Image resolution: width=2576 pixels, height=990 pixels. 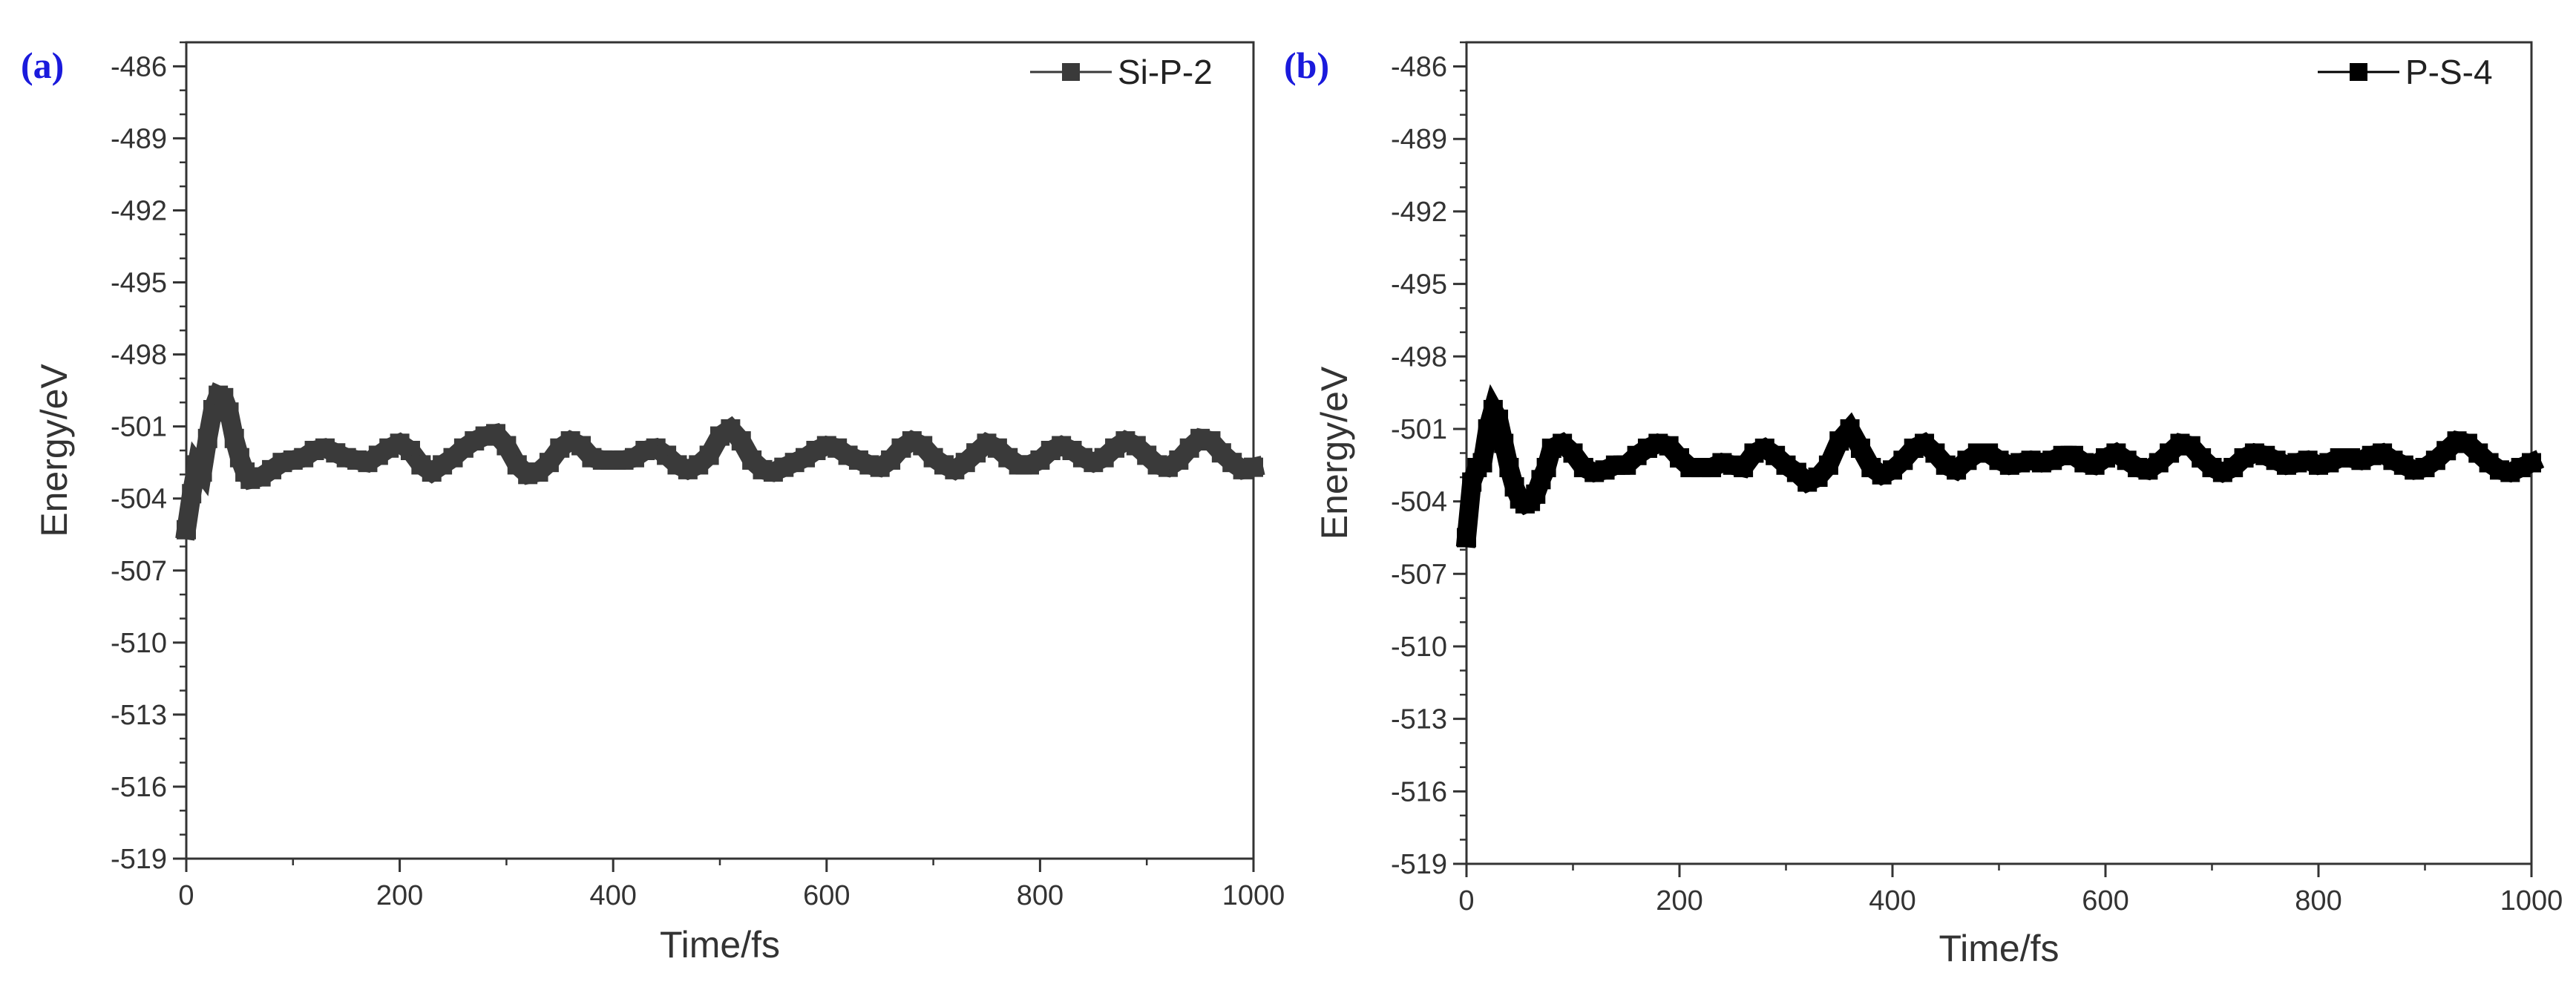 I want to click on legend-label: P-S-4, so click(x=2449, y=72).